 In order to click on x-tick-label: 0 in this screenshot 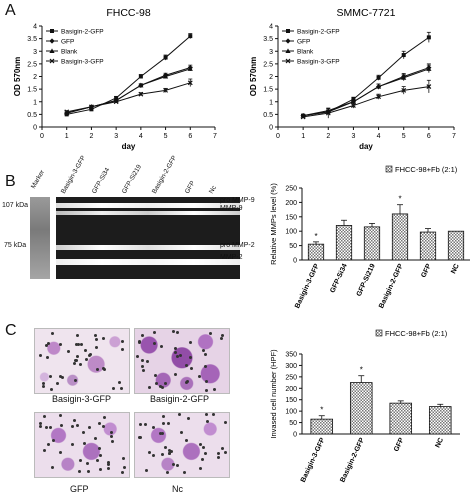, I will do `click(42, 136)`.